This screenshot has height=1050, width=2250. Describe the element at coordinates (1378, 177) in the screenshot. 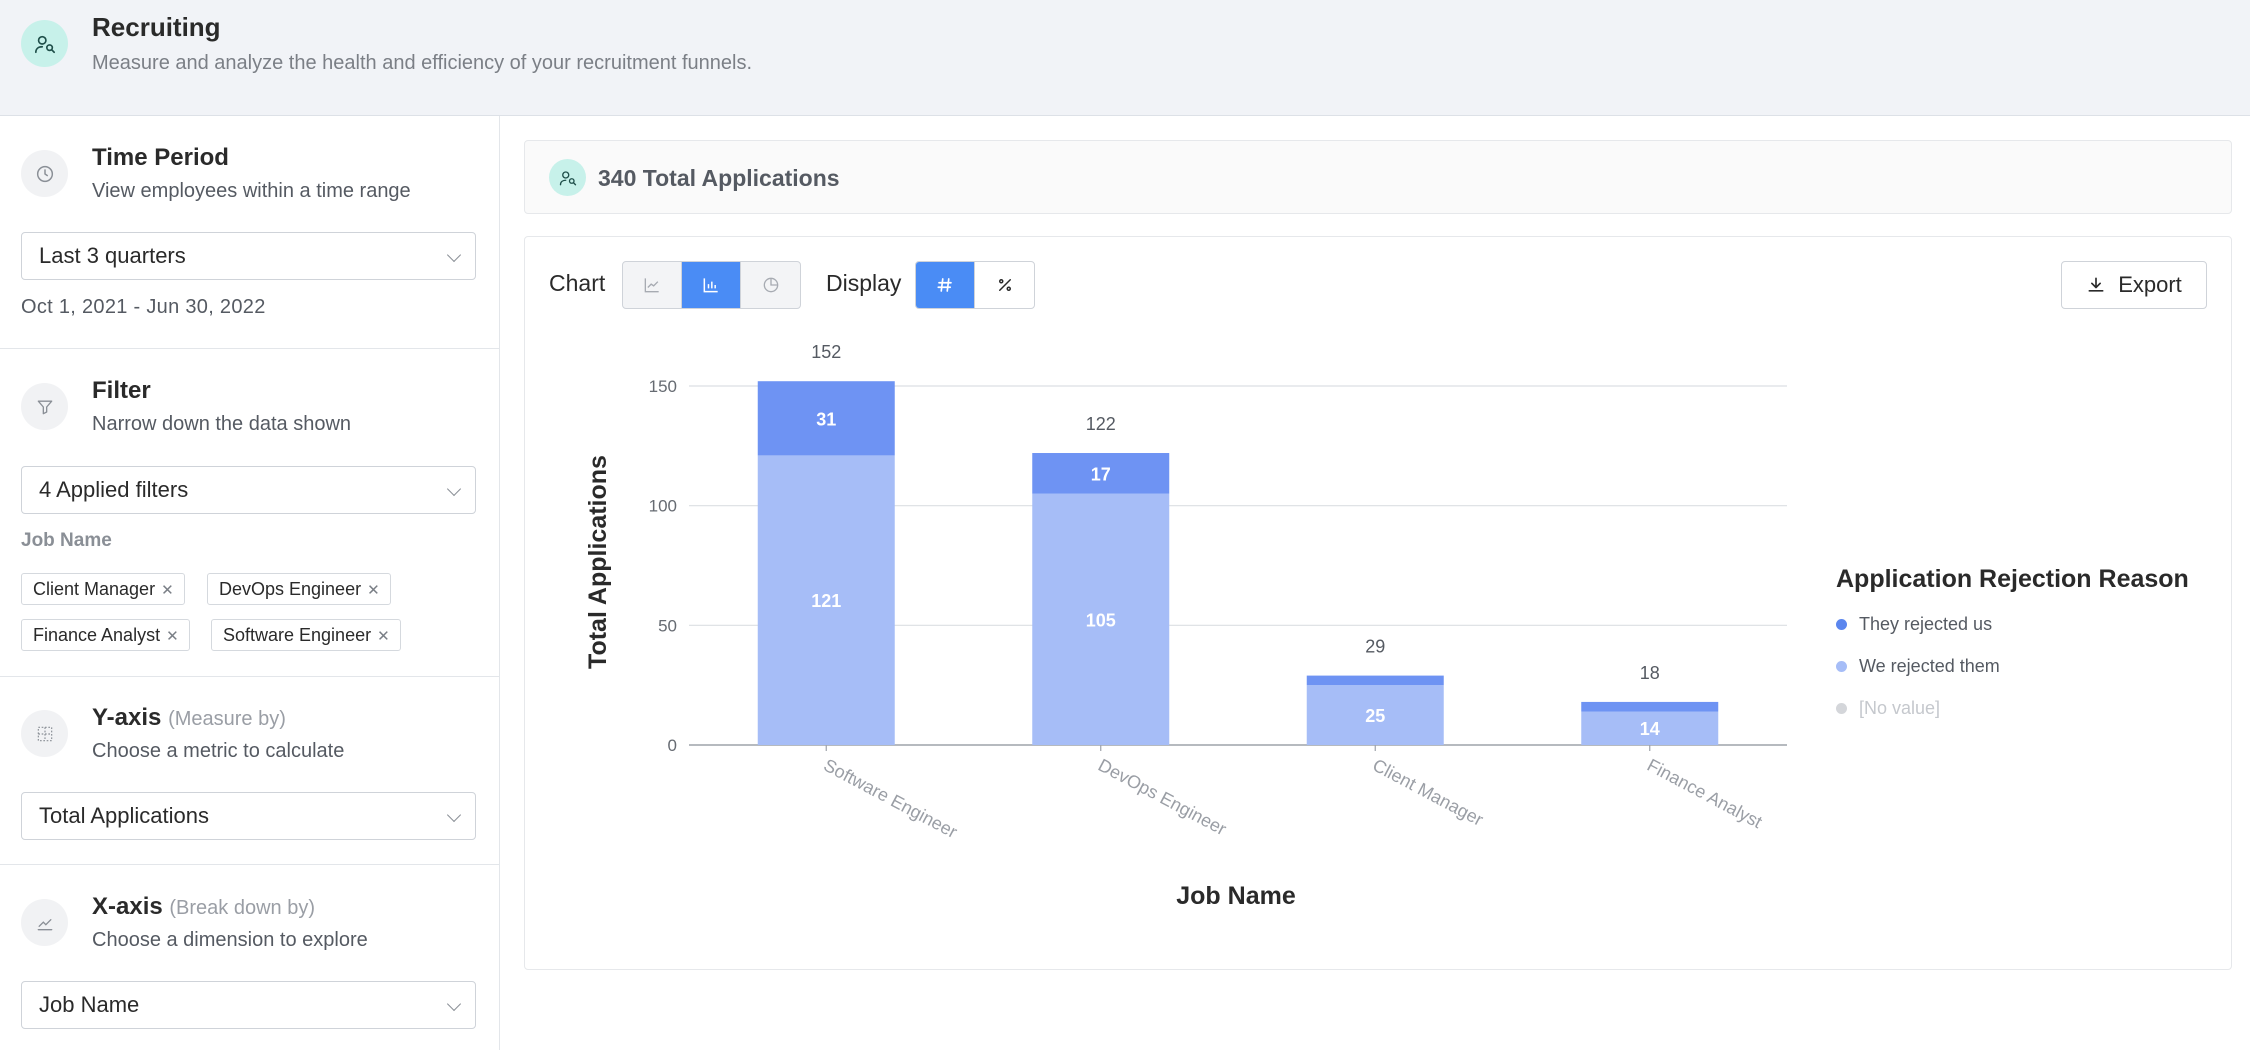

I see `summary-bar: 340 Total Applications` at that location.